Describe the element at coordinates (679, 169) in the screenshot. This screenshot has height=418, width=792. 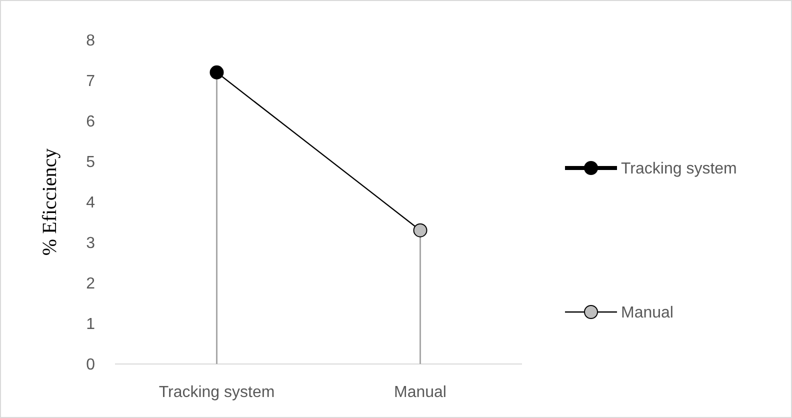
I see `legend-label: Tracking system` at that location.